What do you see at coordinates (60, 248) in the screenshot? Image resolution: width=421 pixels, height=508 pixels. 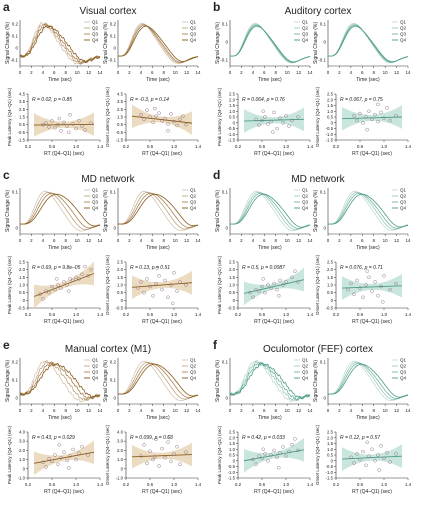 I see `time-axis-label: Time (sec)` at bounding box center [60, 248].